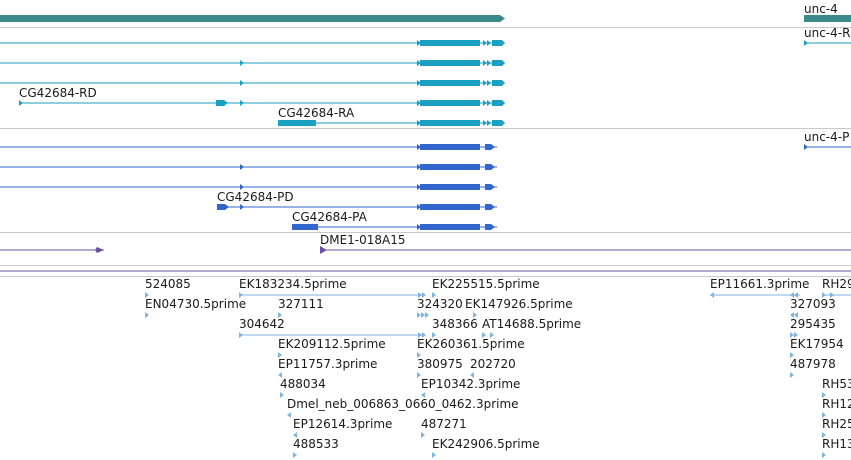 Image resolution: width=851 pixels, height=460 pixels. I want to click on est-feature: 295435, so click(813, 327).